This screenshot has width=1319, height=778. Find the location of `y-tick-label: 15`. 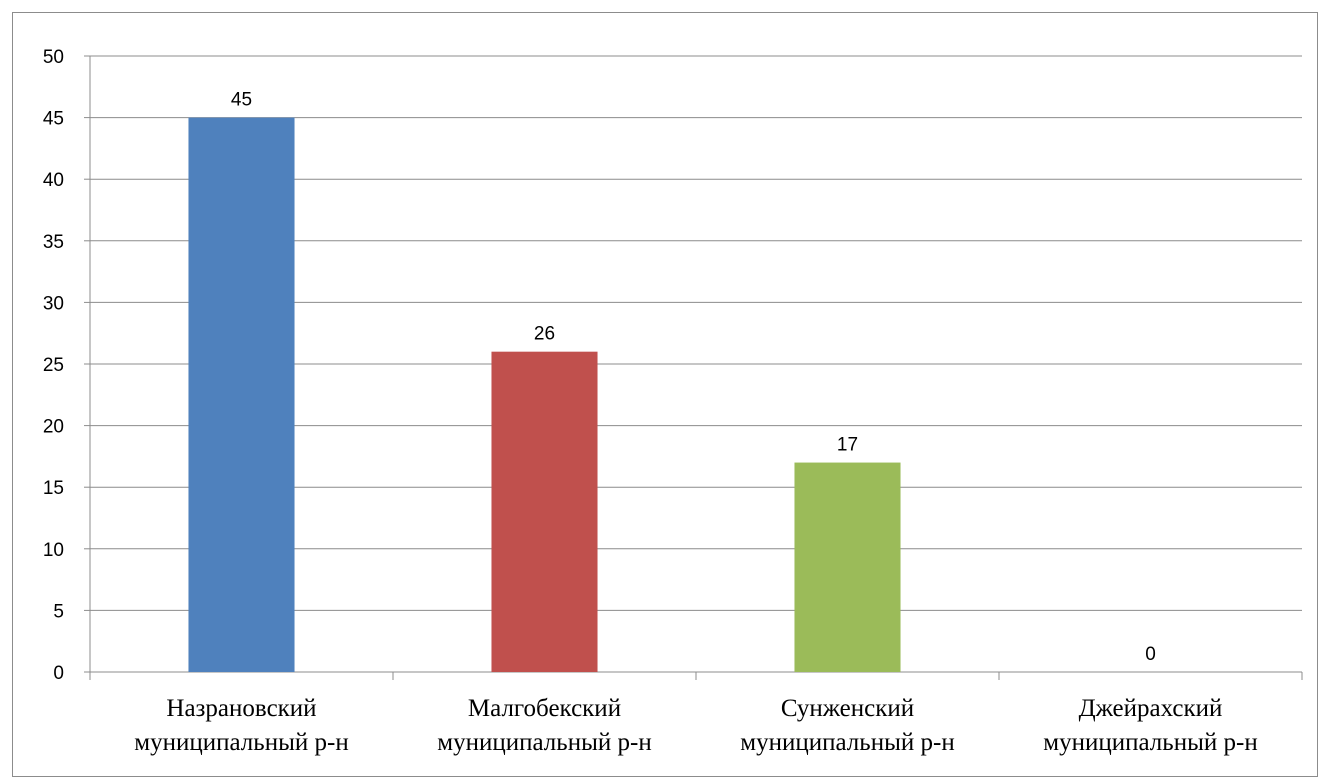

y-tick-label: 15 is located at coordinates (53, 488).